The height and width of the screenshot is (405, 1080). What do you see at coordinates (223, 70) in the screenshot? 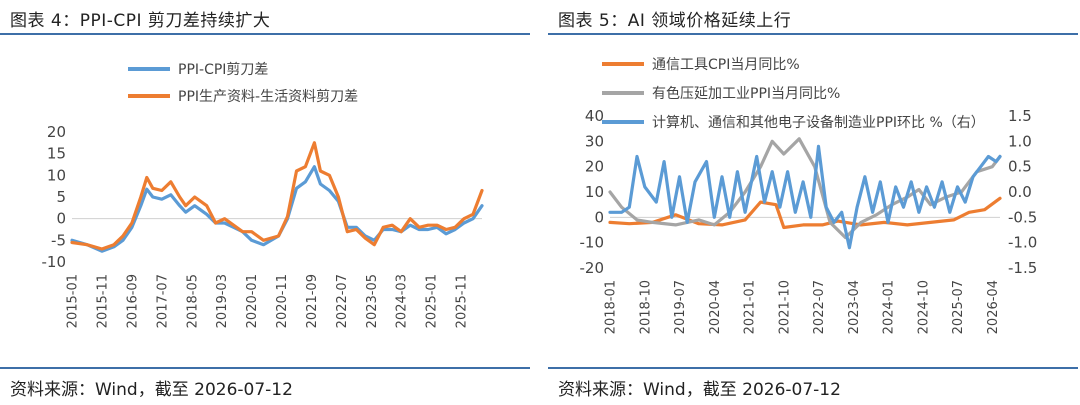
I see `legend-label: PPI-CPI剪刀差` at bounding box center [223, 70].